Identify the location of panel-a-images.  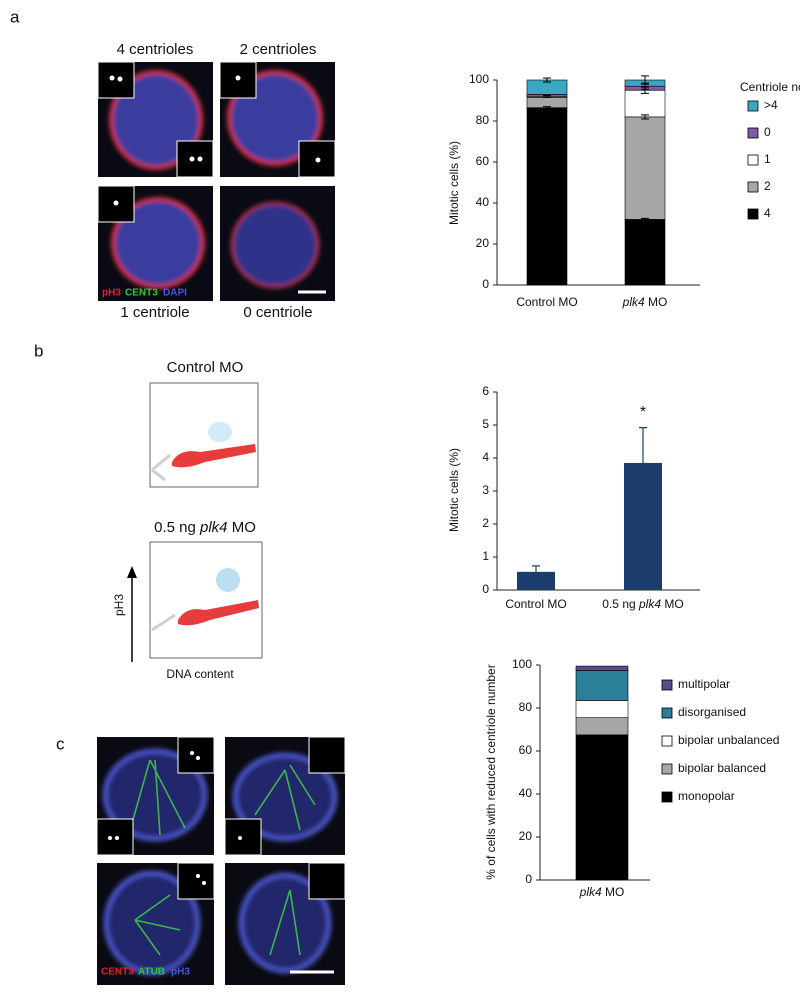
(216, 181).